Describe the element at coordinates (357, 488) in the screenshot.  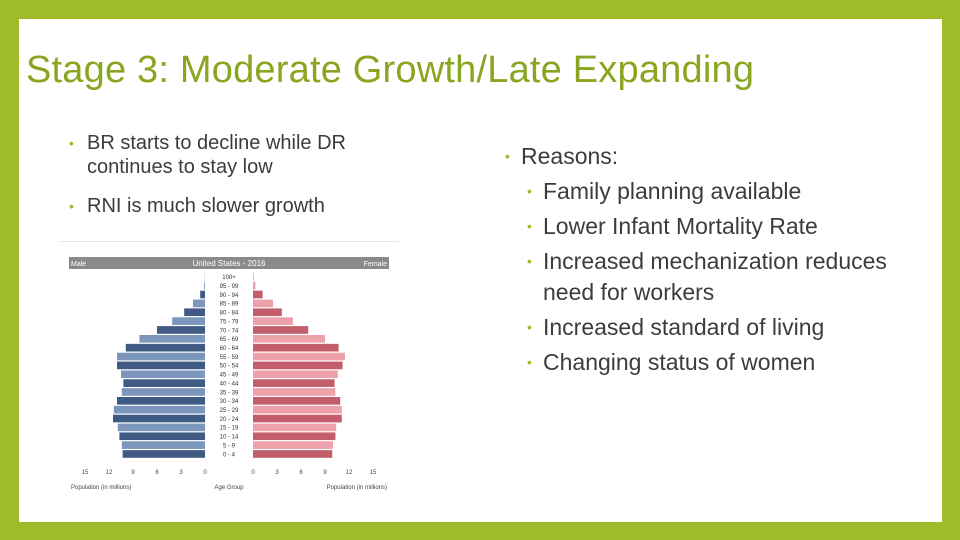
I see `x-label-right: Population (in millions)` at that location.